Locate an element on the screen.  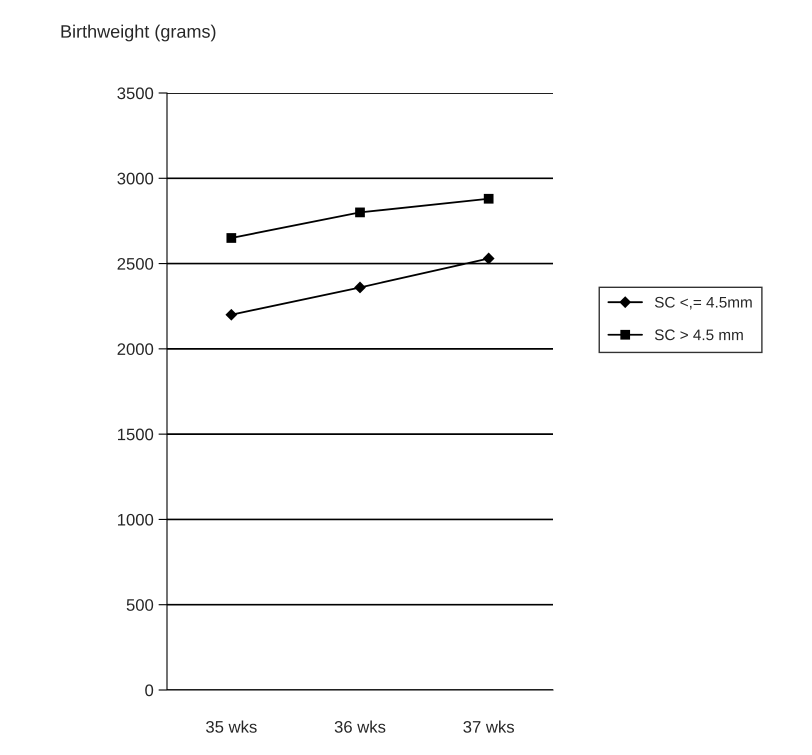
y-tick-label: 3000 is located at coordinates (135, 178).